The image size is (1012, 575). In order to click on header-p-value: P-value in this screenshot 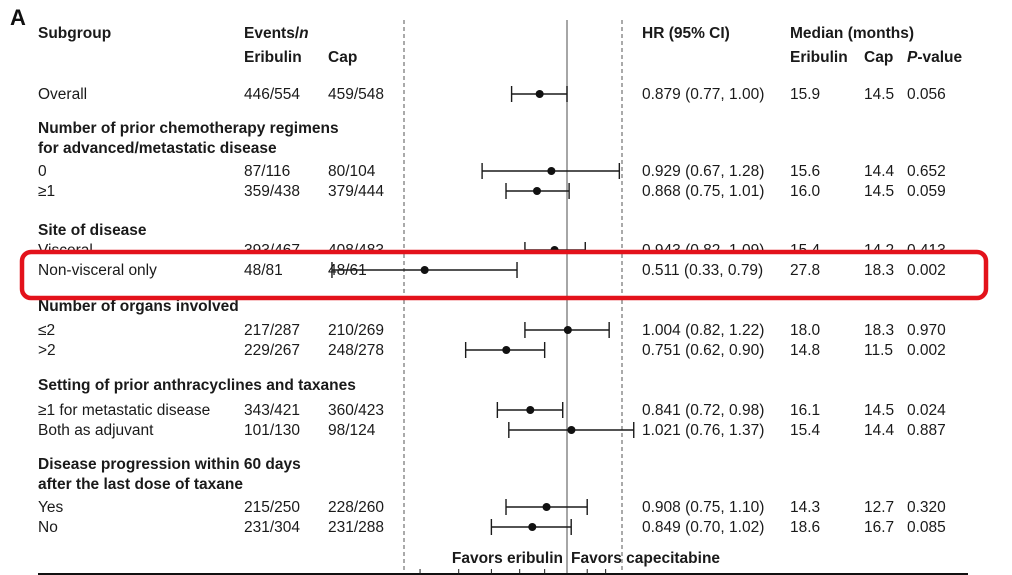, I will do `click(935, 57)`.